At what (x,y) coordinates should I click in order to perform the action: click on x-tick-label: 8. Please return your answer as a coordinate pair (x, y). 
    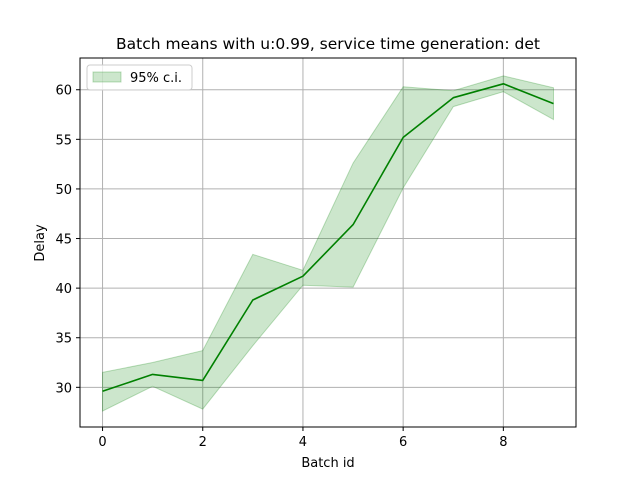
    Looking at the image, I should click on (503, 442).